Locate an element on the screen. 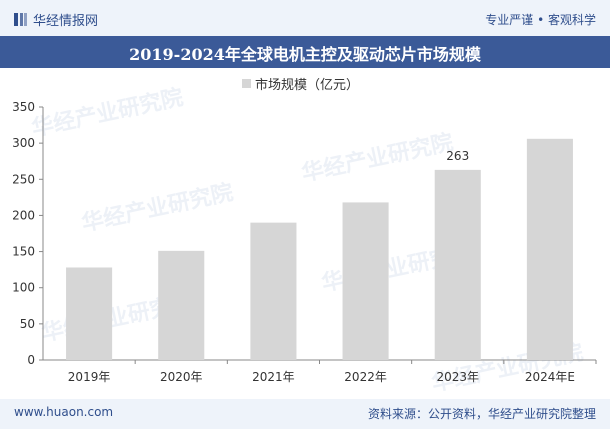 The height and width of the screenshot is (429, 610). y-tick-label: 250 is located at coordinates (23, 179).